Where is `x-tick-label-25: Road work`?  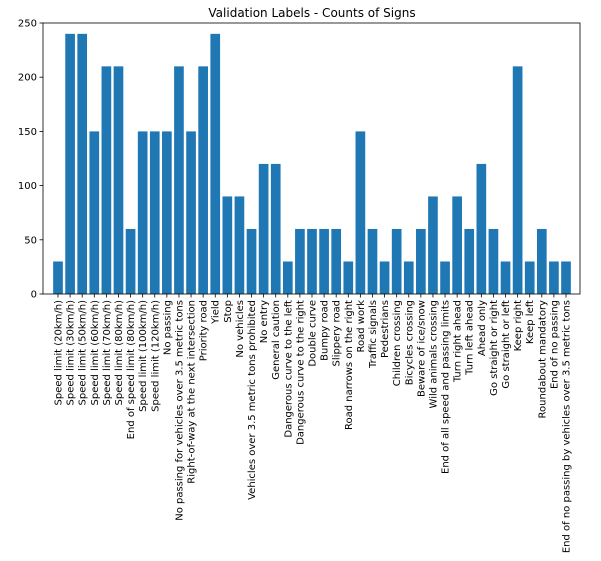
x-tick-label-25: Road work is located at coordinates (361, 326).